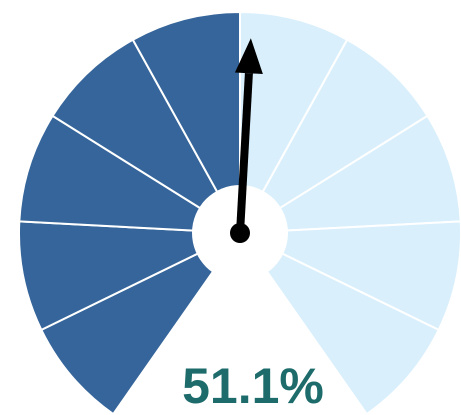  I want to click on needle-pivot, so click(240, 233).